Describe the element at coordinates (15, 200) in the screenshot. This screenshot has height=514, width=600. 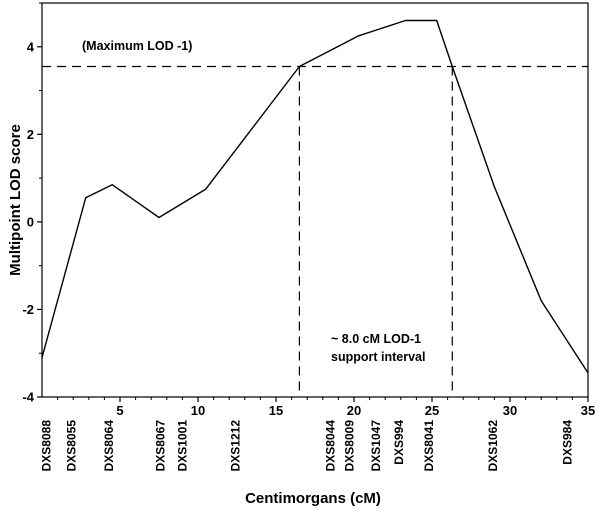
I see `y-axis-title: Multipoint LOD score` at that location.